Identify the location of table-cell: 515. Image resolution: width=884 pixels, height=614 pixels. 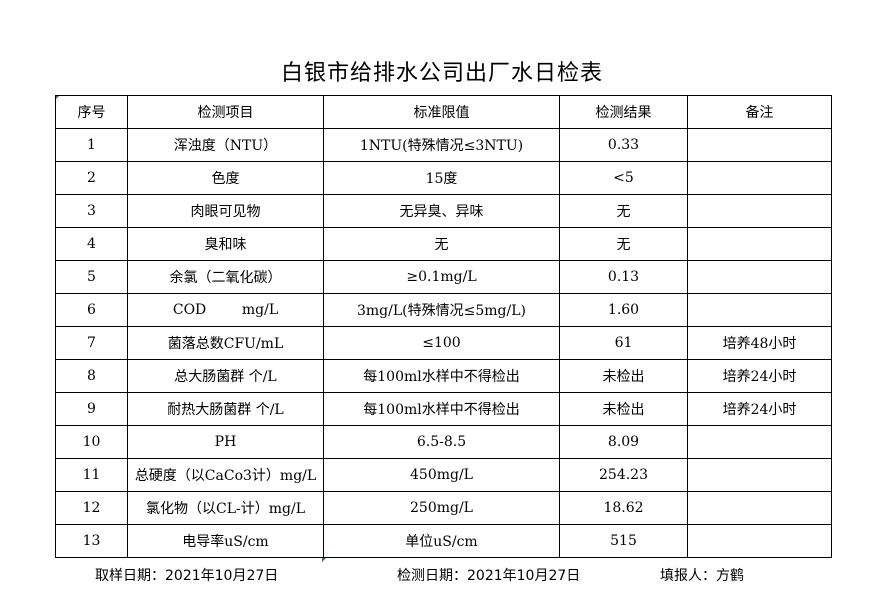
(623, 541).